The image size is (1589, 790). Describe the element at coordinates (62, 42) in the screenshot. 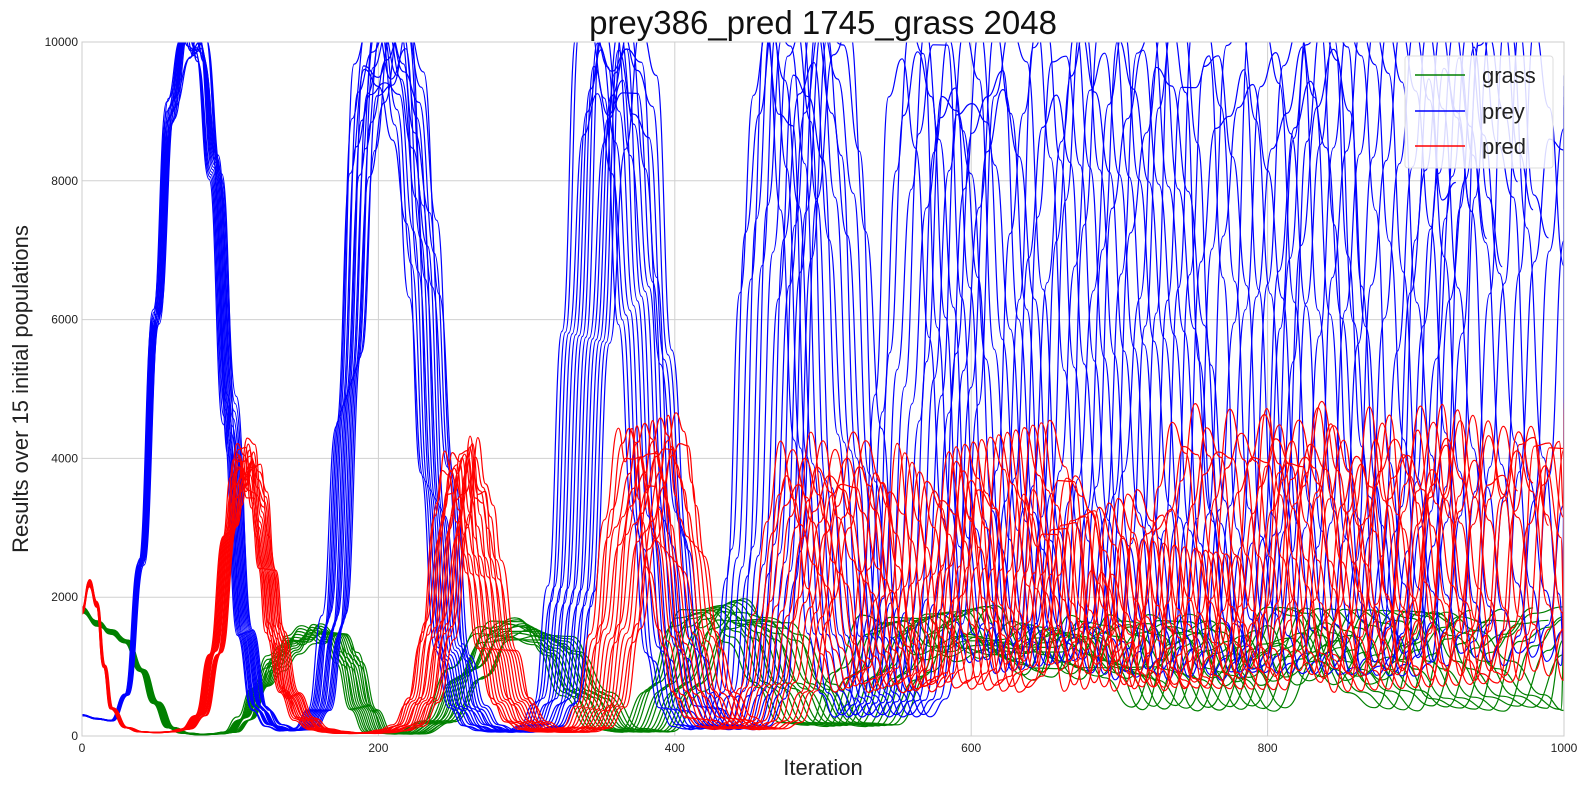

I see `y-tick-label: 10000` at that location.